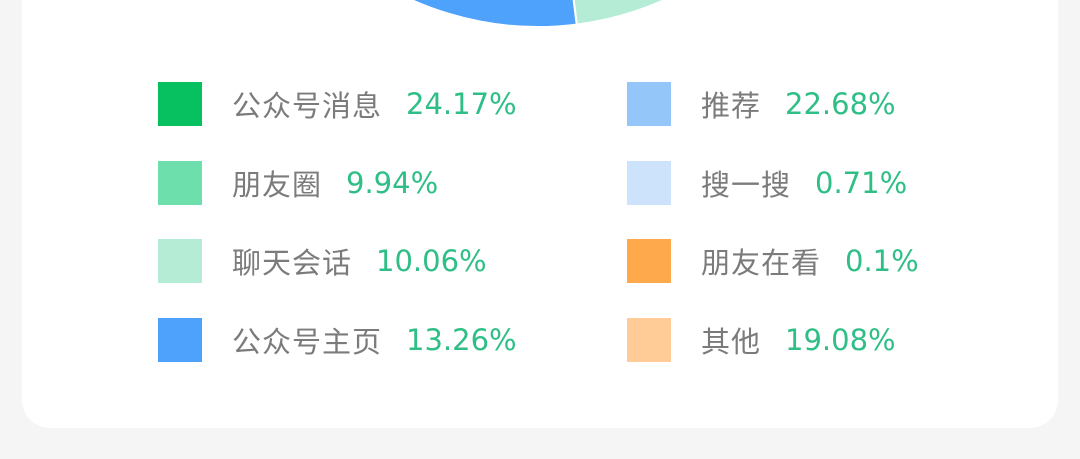  What do you see at coordinates (461, 104) in the screenshot?
I see `legend-value: 24.17%` at bounding box center [461, 104].